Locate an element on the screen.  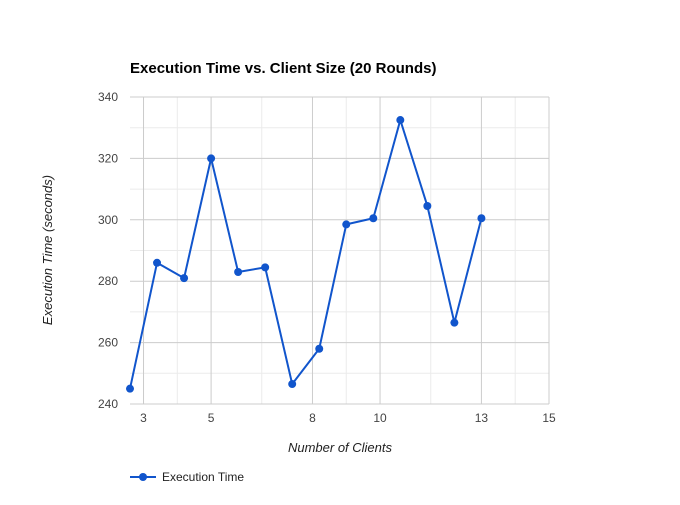
x-axis-title: Number of Clients is located at coordinates (340, 447).